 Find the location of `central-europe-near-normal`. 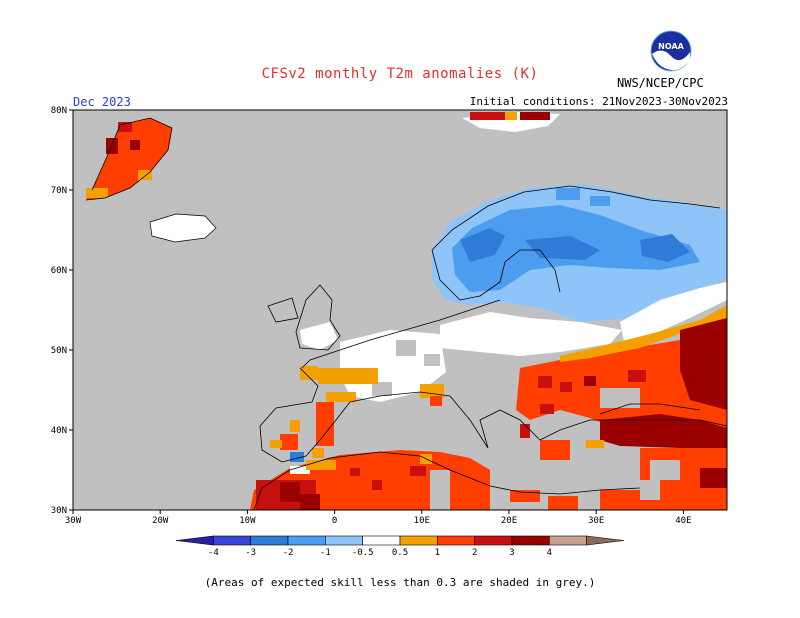

central-europe-near-normal is located at coordinates (531, 334).